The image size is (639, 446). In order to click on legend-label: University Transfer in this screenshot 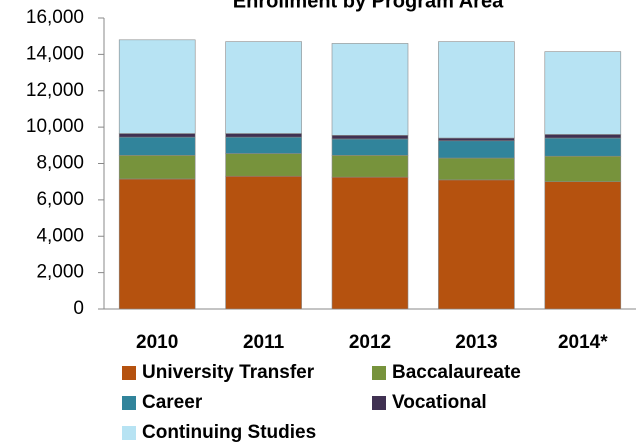, I will do `click(228, 372)`.